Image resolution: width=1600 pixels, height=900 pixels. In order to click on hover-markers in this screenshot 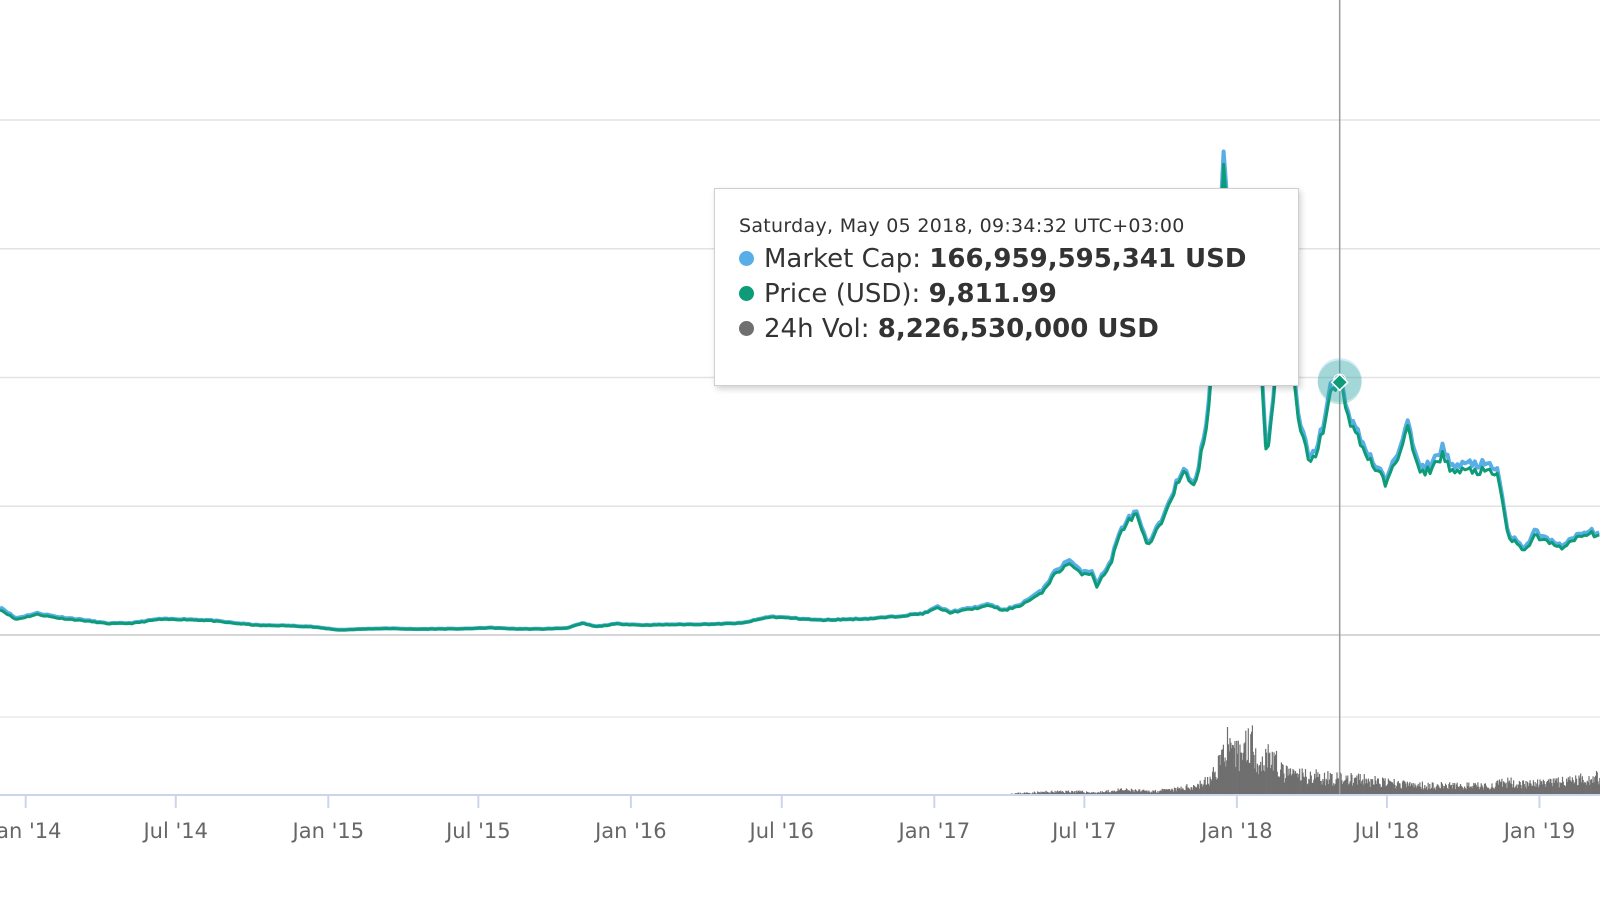, I will do `click(1339, 381)`.